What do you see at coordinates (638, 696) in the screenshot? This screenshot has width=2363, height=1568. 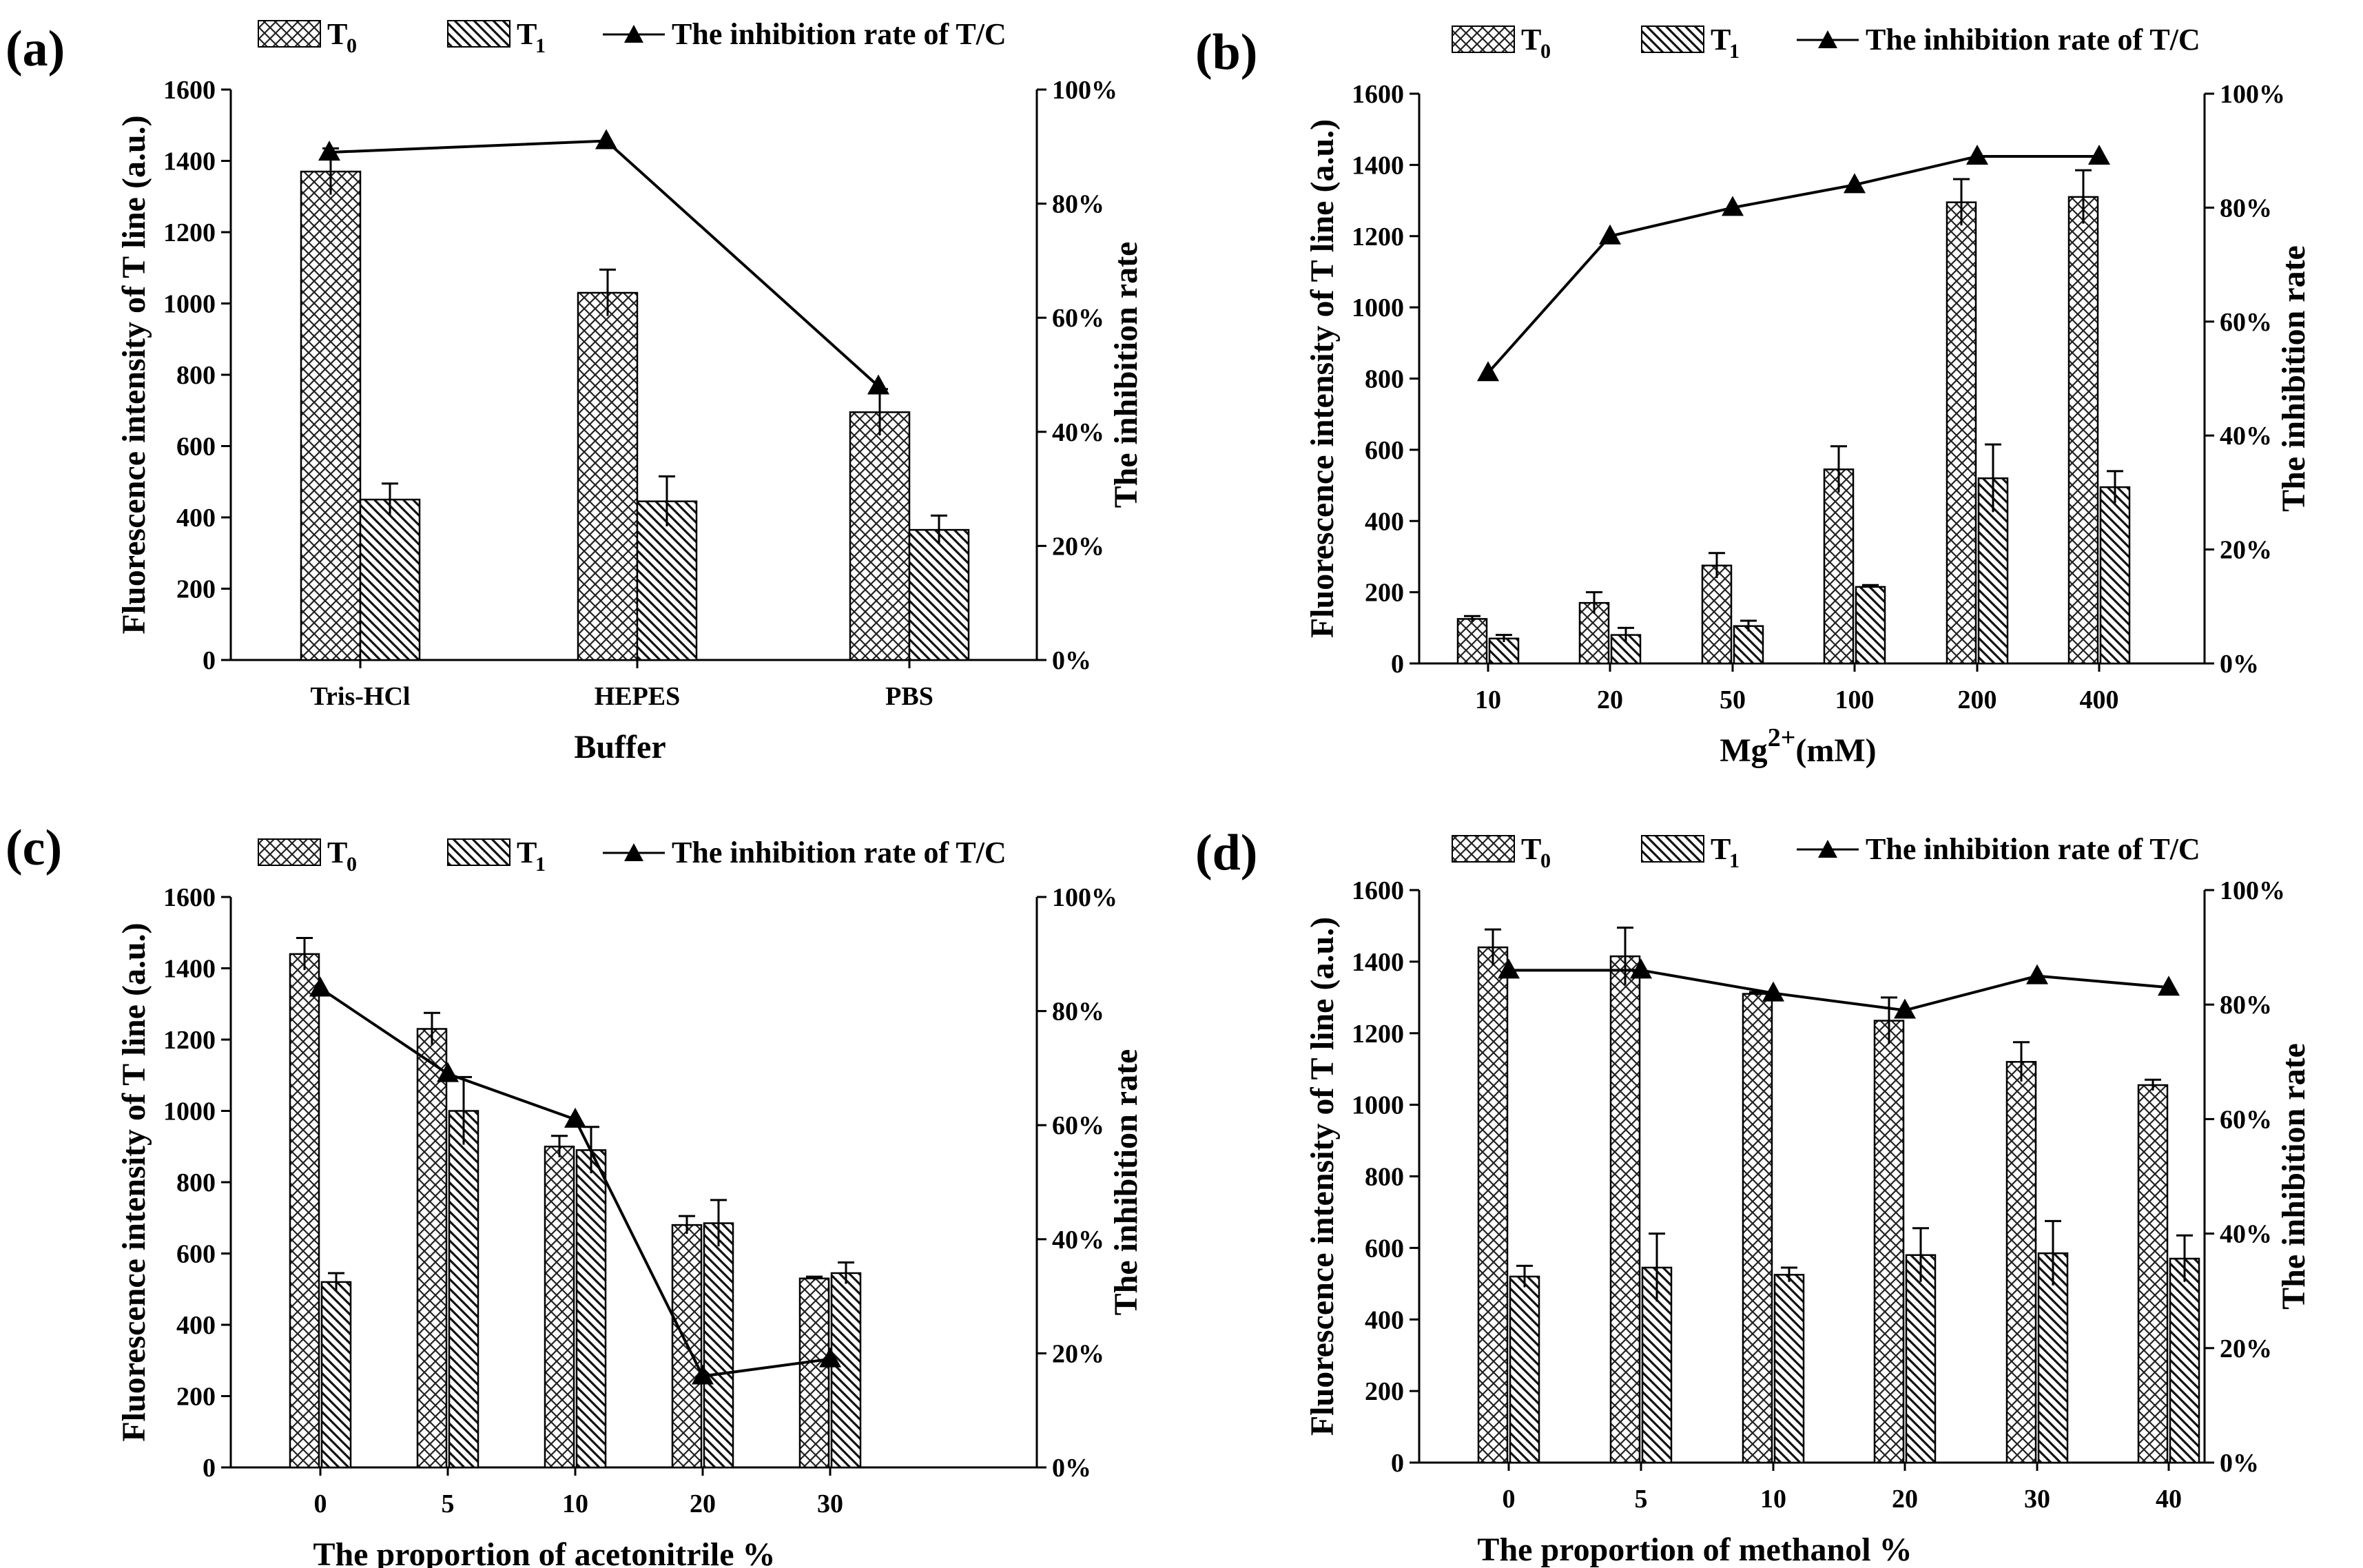 I see `x-tick-label: HEPES` at bounding box center [638, 696].